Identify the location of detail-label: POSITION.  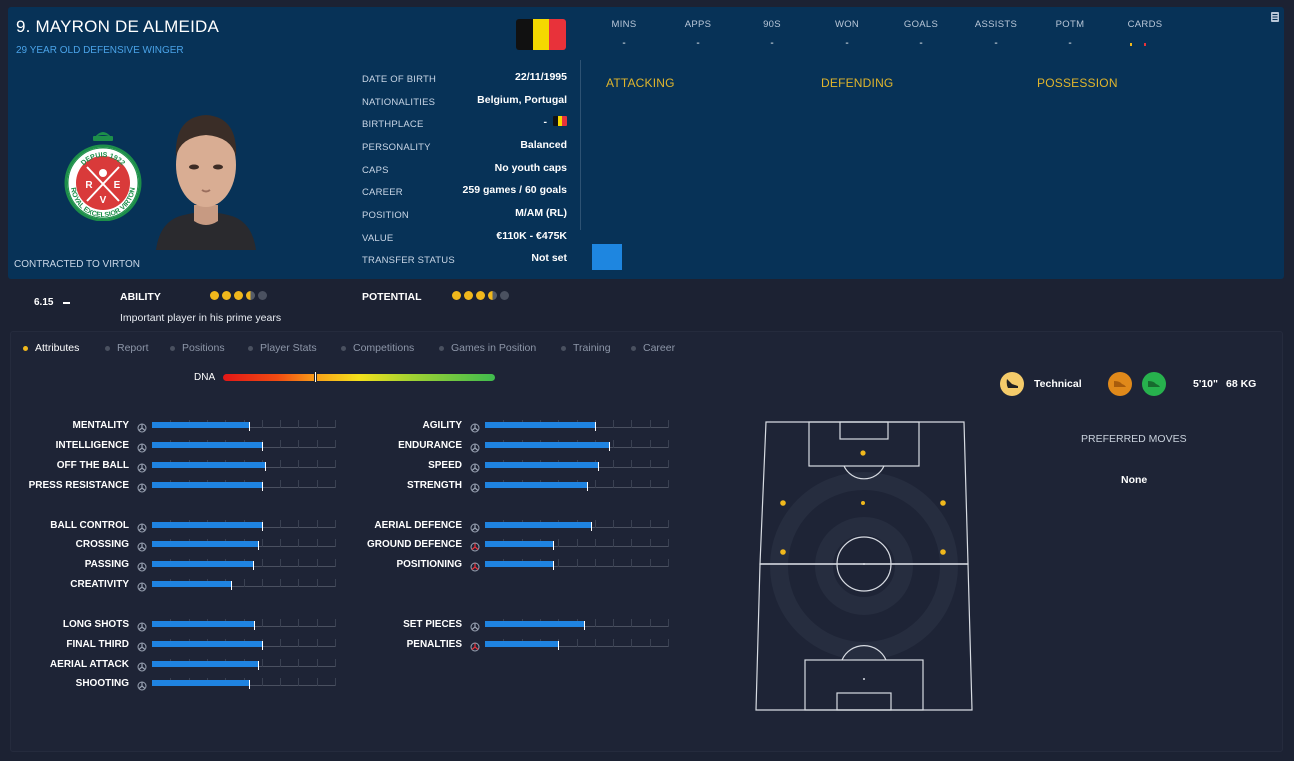
(385, 215).